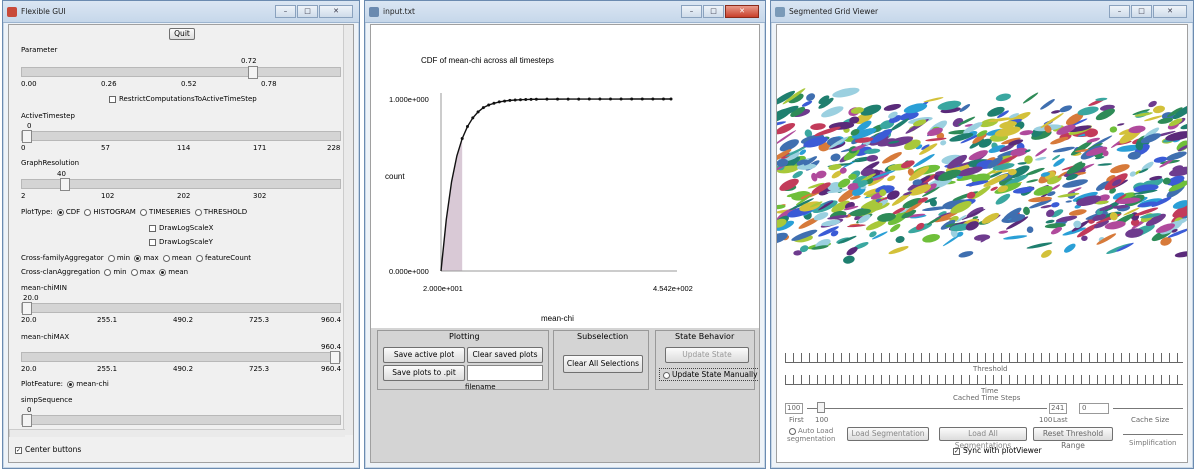 This screenshot has height=469, width=1196. Describe the element at coordinates (603, 364) in the screenshot. I see `clear-all-selections-button: Clear All Selections` at that location.